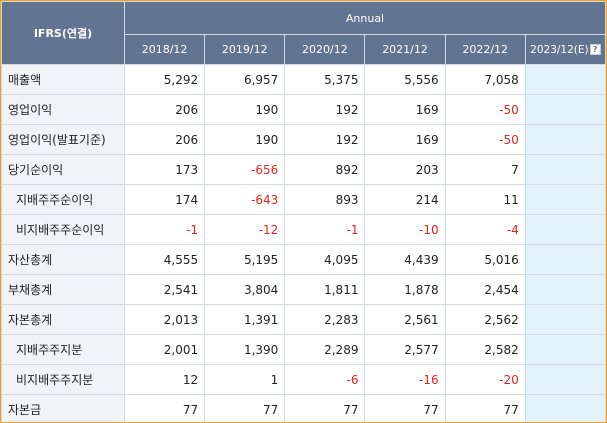  What do you see at coordinates (405, 289) in the screenshot?
I see `value-cell: 1,878` at bounding box center [405, 289].